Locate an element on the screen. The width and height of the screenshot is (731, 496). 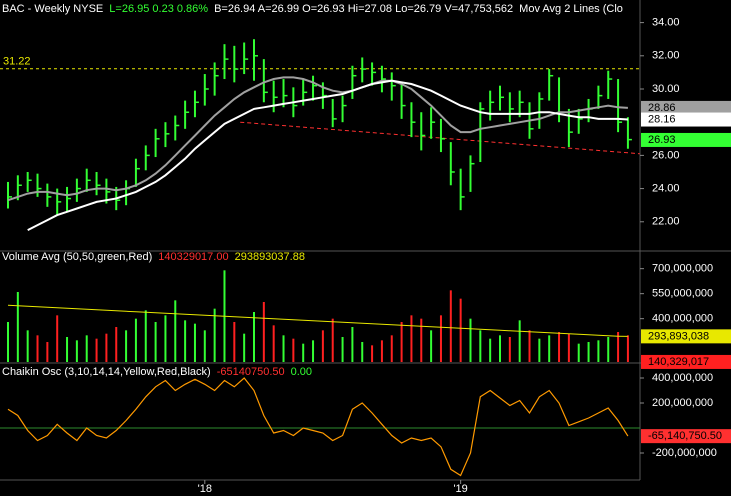
y-tick-label: 34.00 is located at coordinates (666, 23).